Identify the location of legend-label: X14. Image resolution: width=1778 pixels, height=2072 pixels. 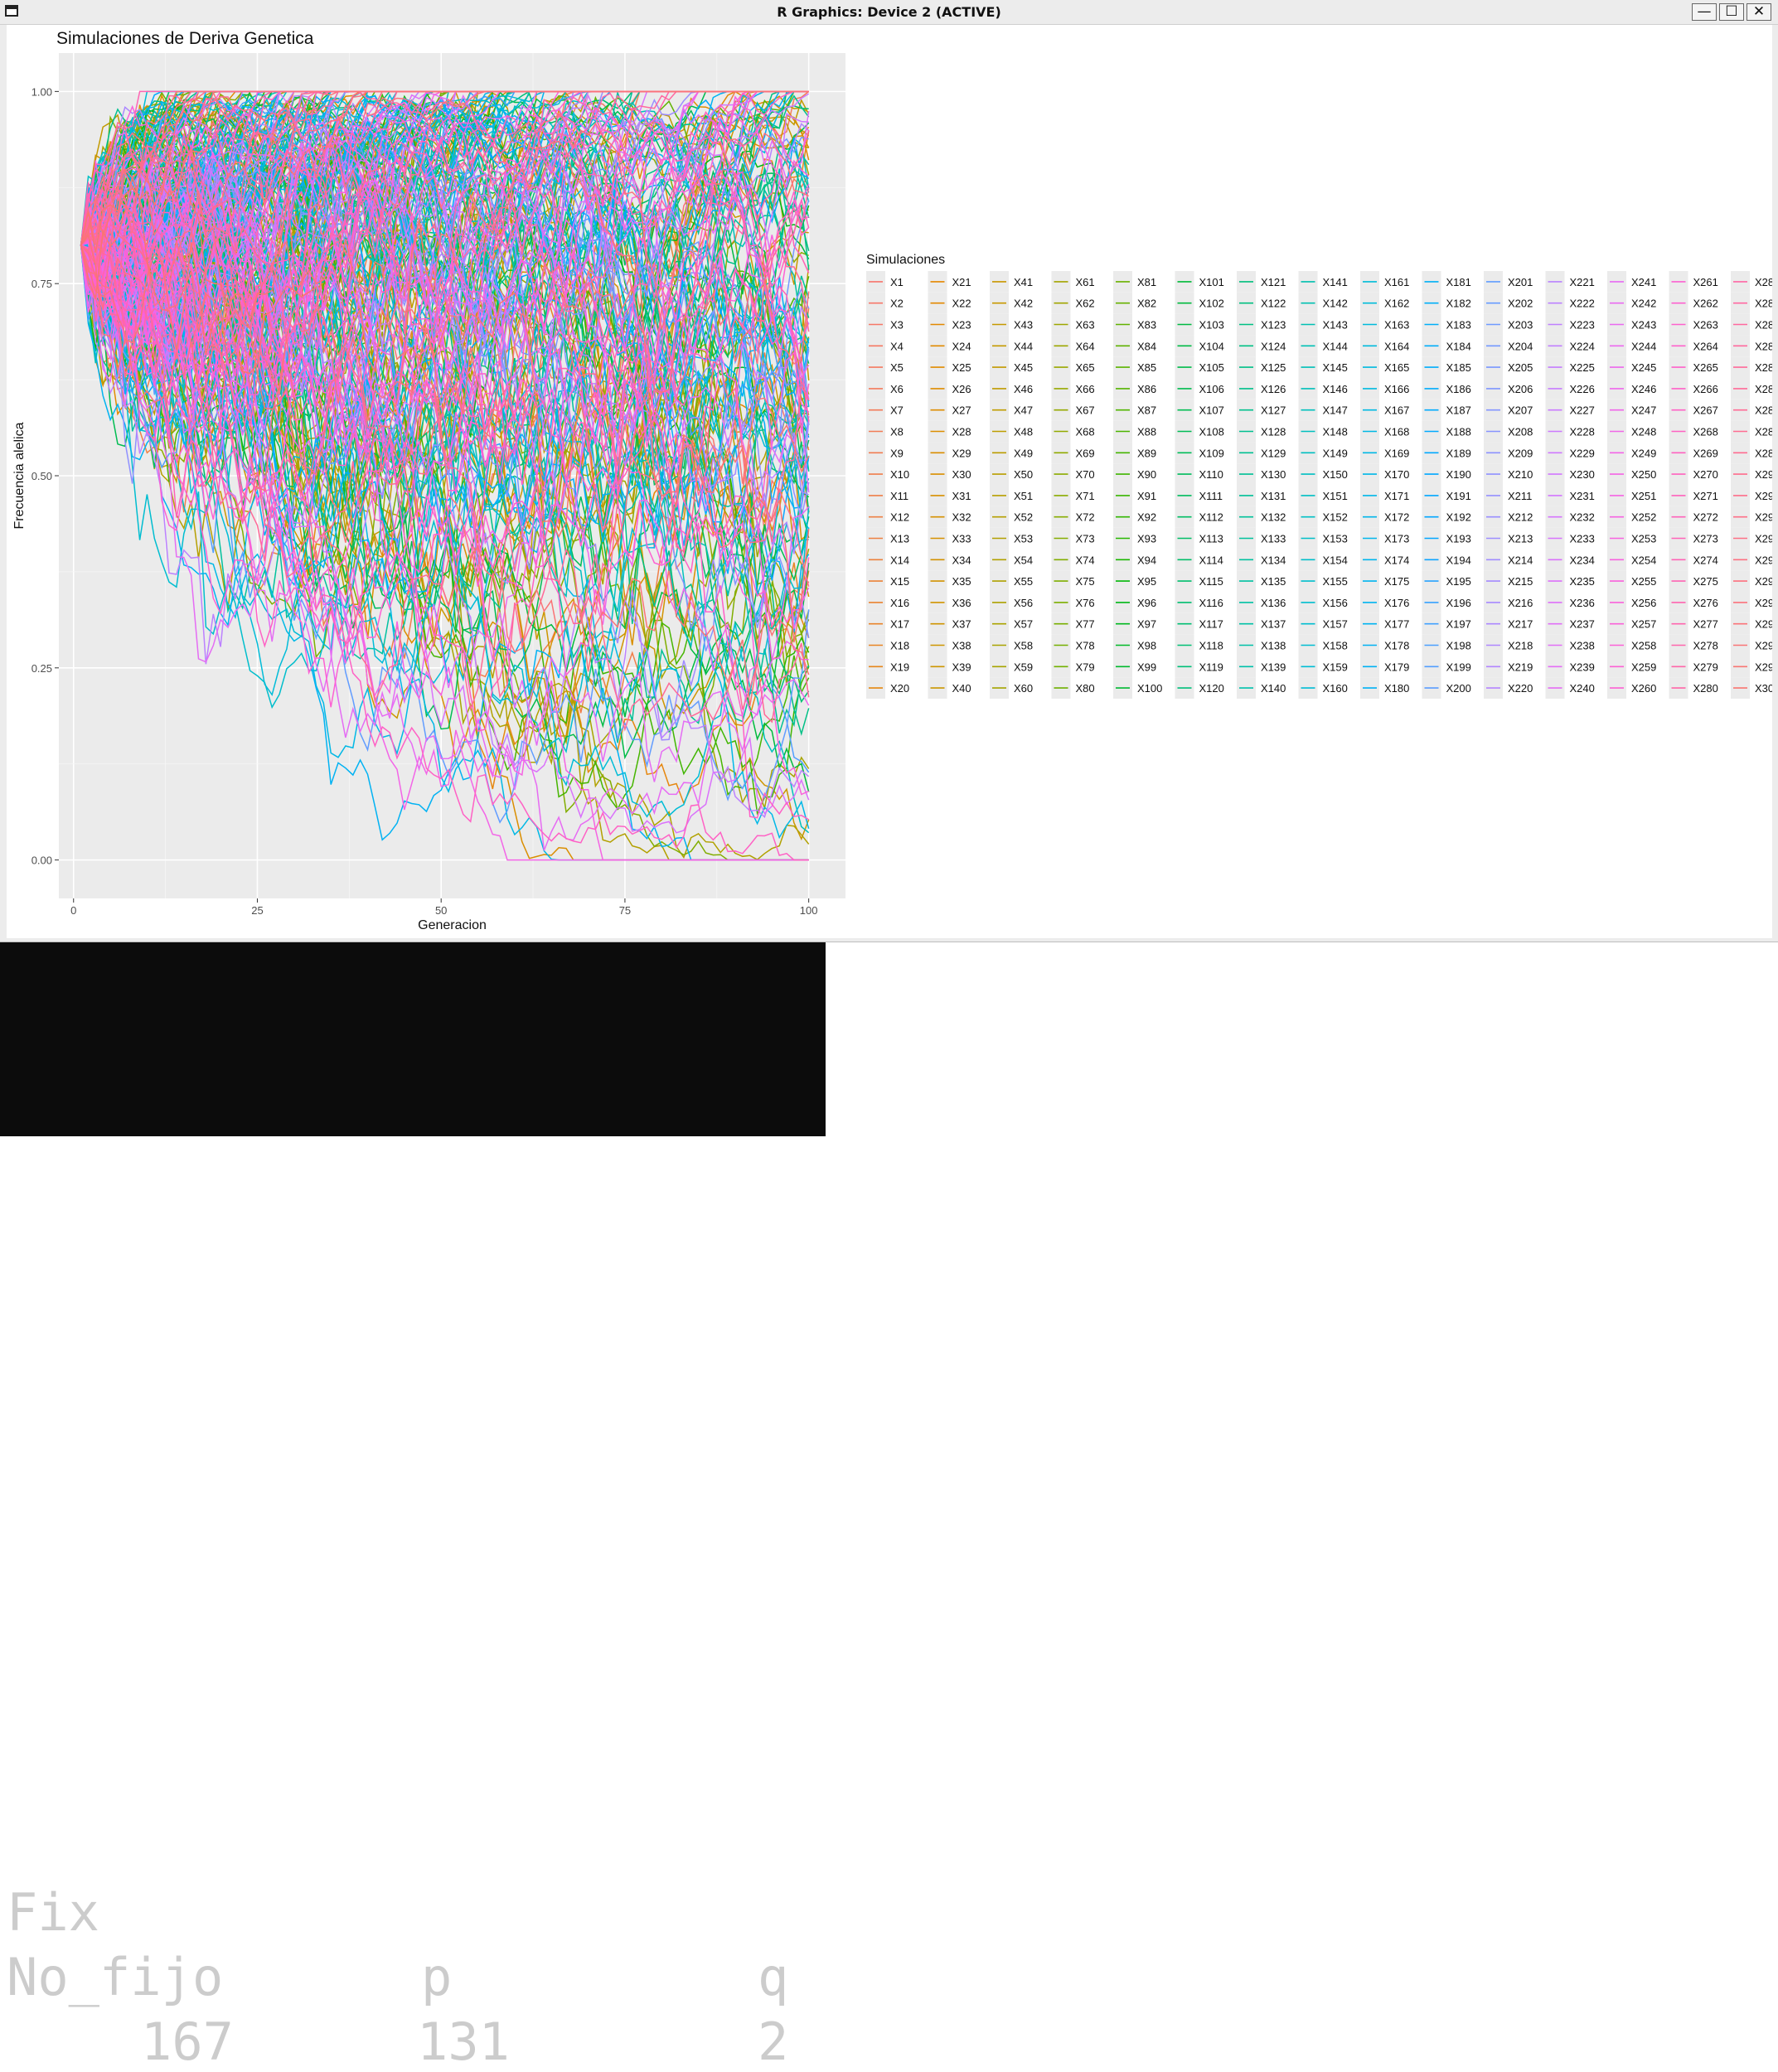
(899, 560).